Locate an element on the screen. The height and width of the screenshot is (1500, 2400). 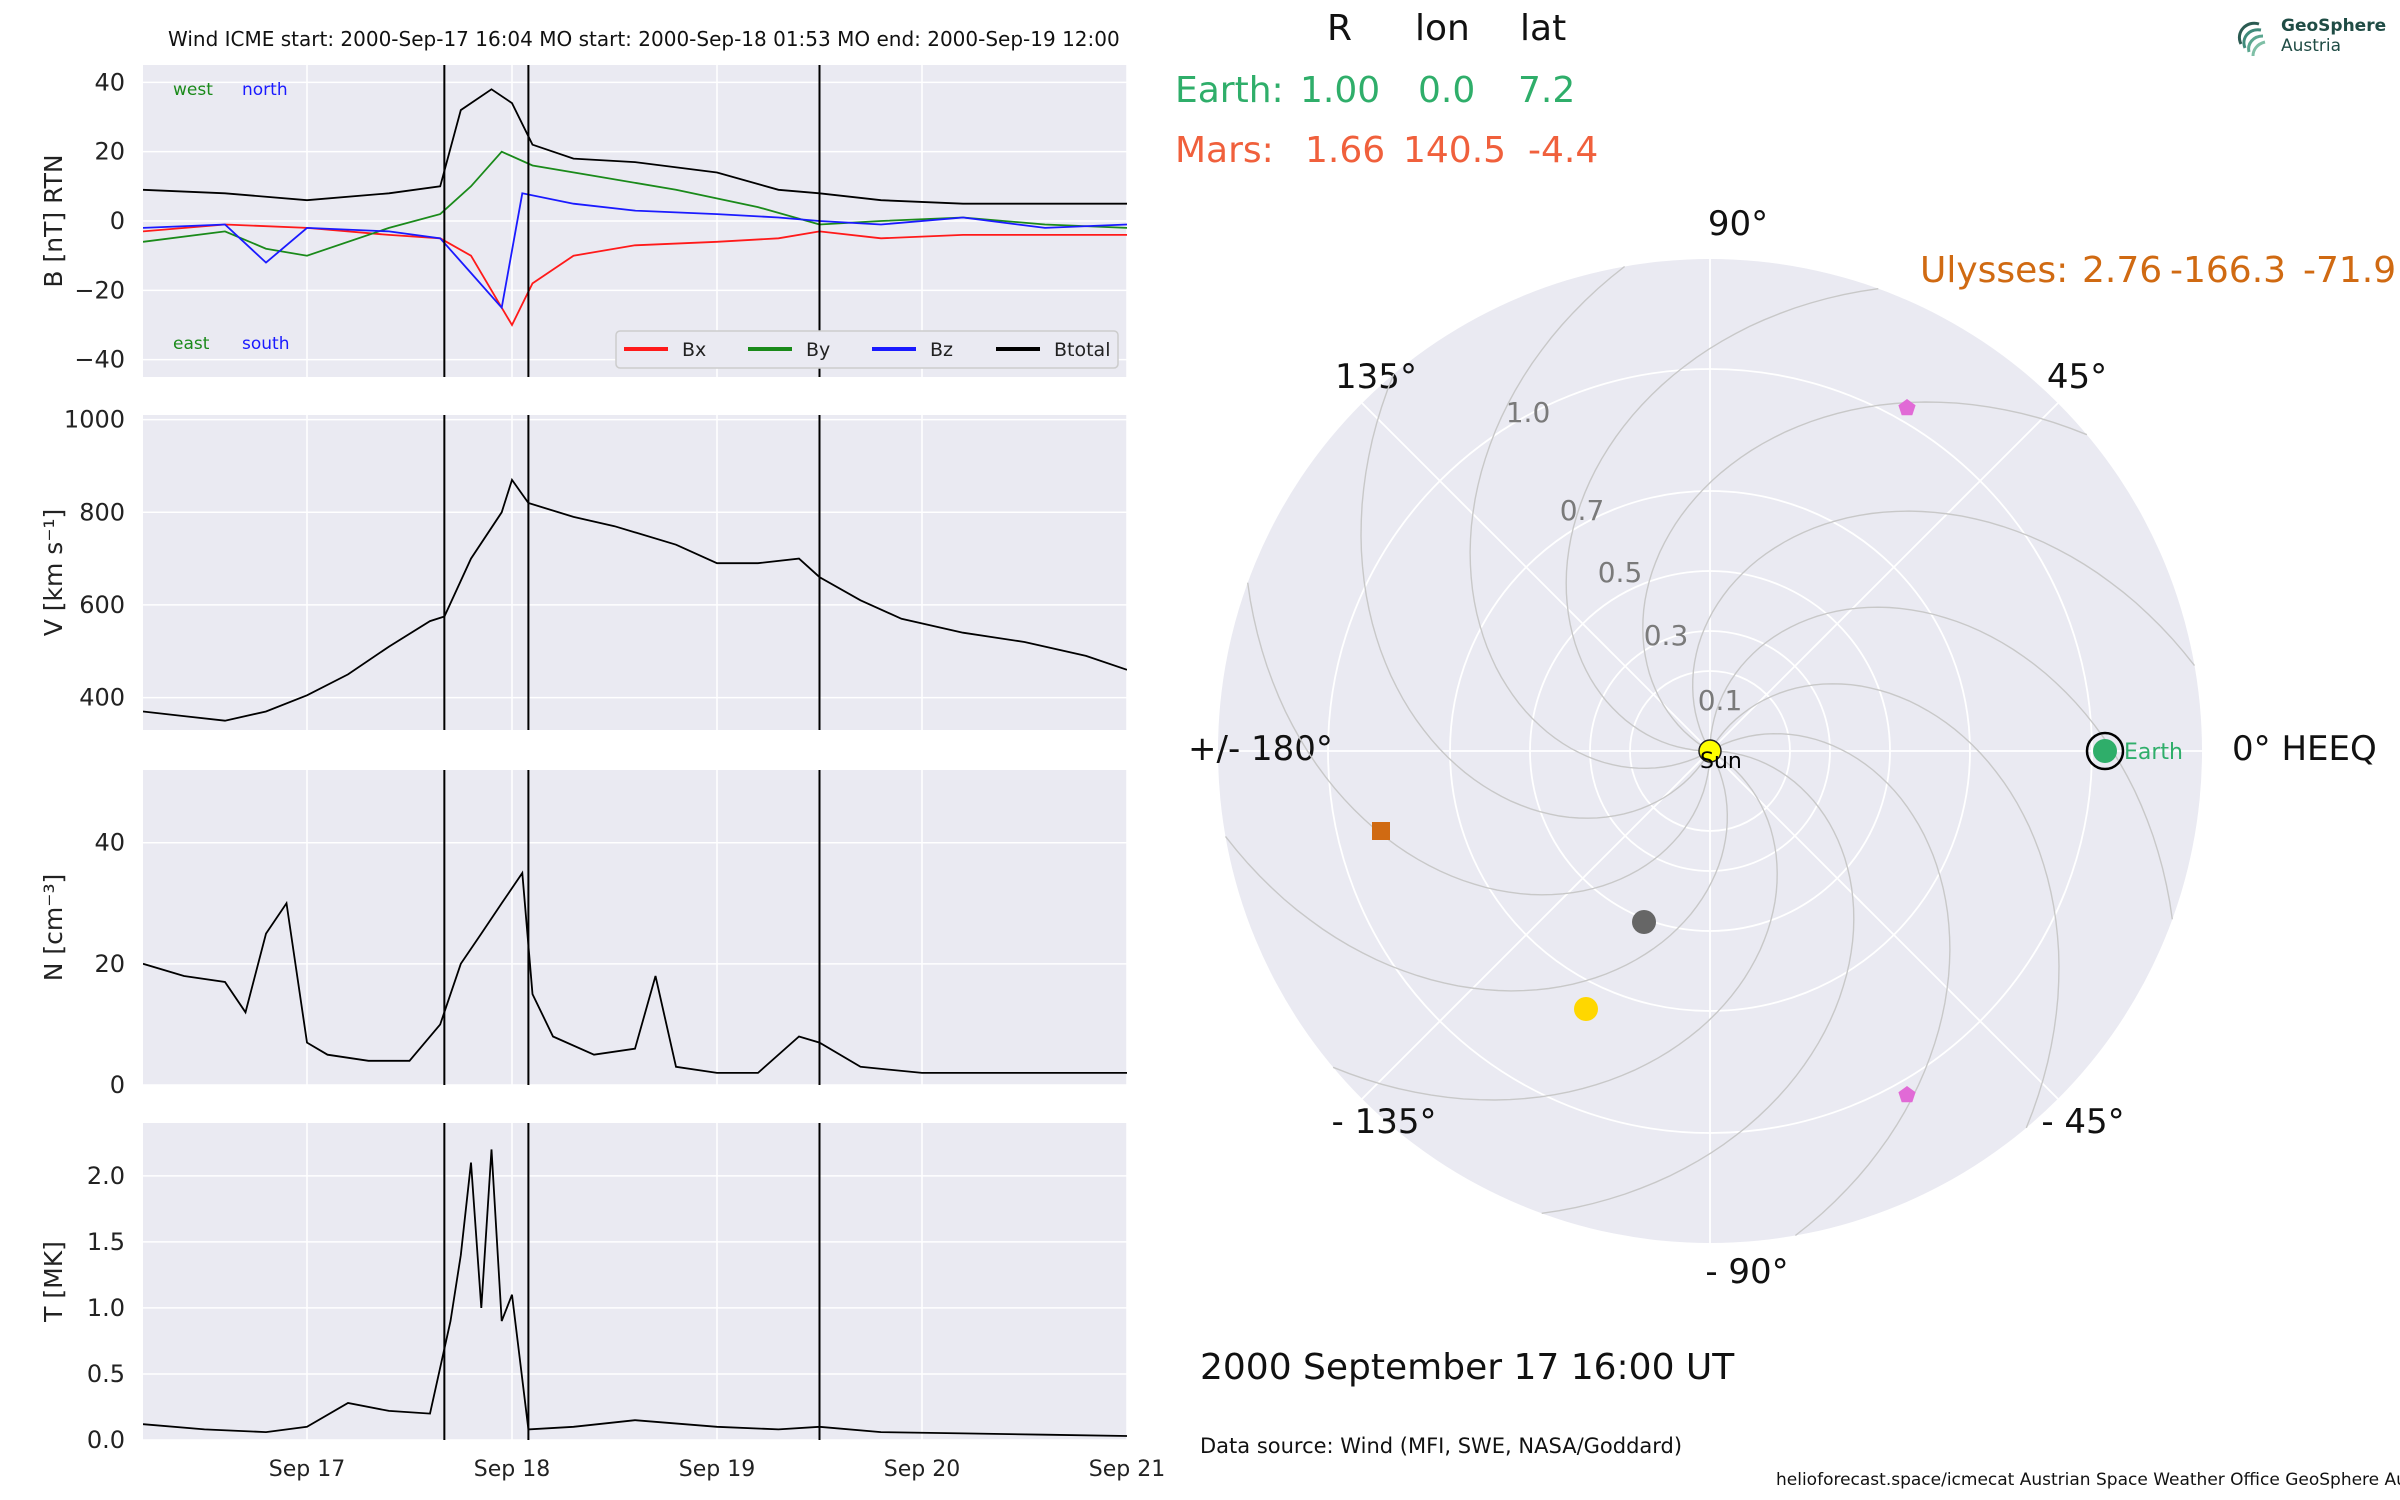
y-axis-label: V [km s⁻¹] is located at coordinates (53, 573).